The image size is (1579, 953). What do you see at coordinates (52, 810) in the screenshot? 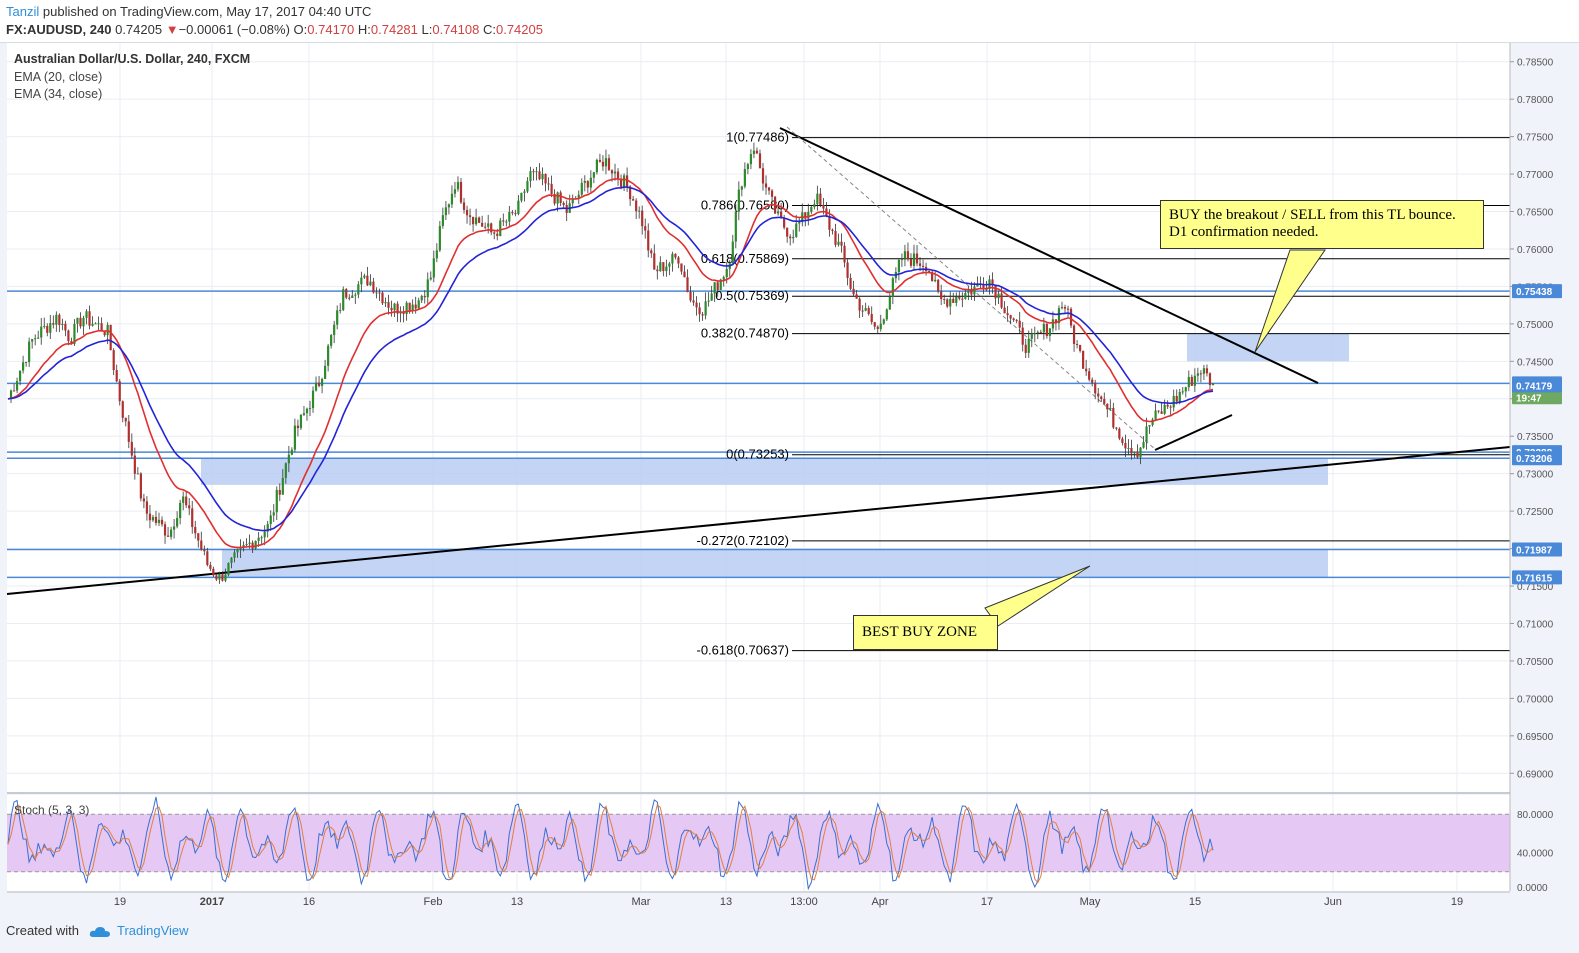
I see `stoch-legend: Stoch (5, 3, 3)` at bounding box center [52, 810].